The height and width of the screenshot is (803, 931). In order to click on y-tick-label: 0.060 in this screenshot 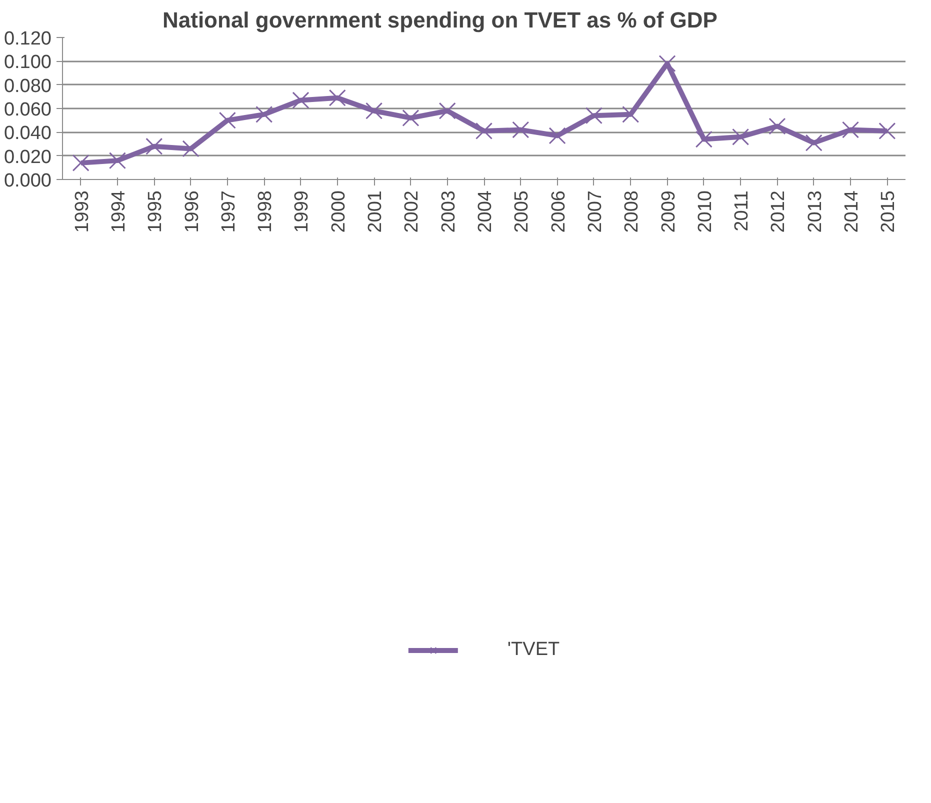, I will do `click(28, 110)`.